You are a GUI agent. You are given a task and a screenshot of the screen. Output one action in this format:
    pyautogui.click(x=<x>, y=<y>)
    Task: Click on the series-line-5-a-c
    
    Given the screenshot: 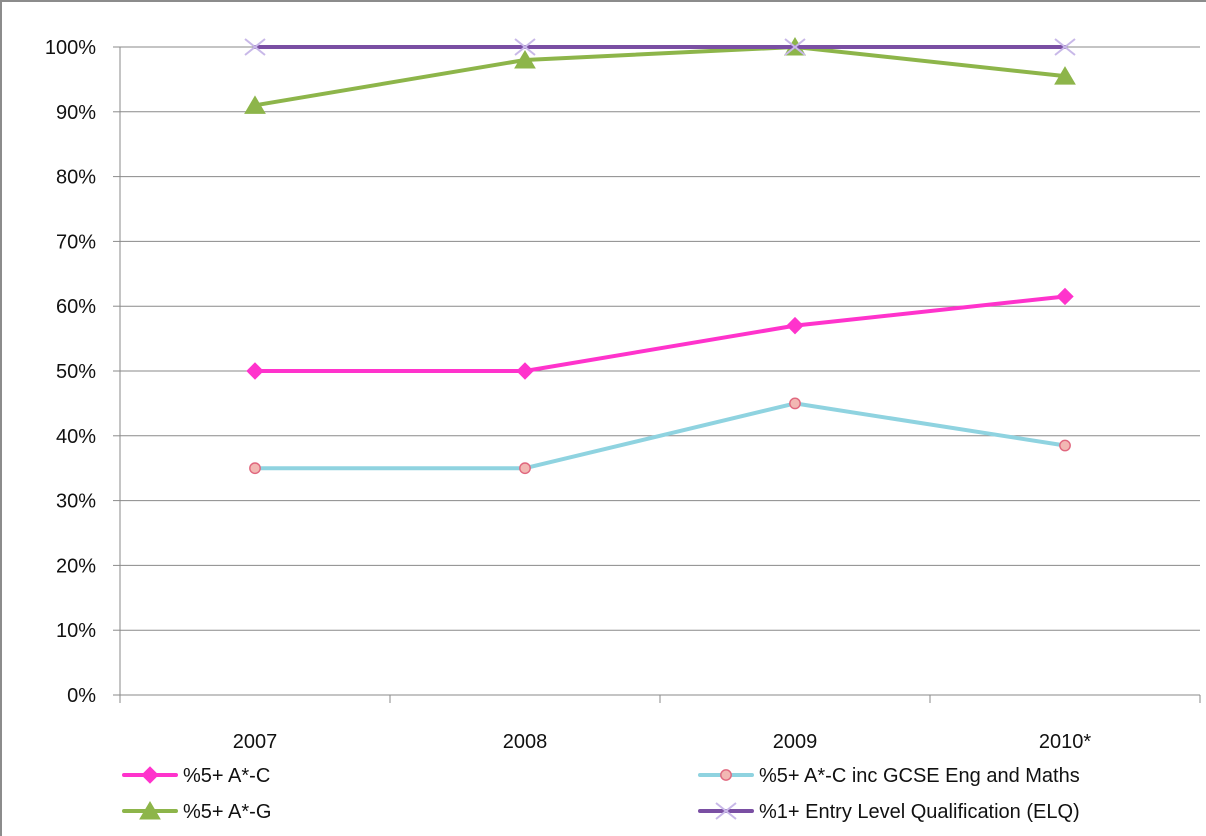 What is the action you would take?
    pyautogui.click(x=660, y=333)
    